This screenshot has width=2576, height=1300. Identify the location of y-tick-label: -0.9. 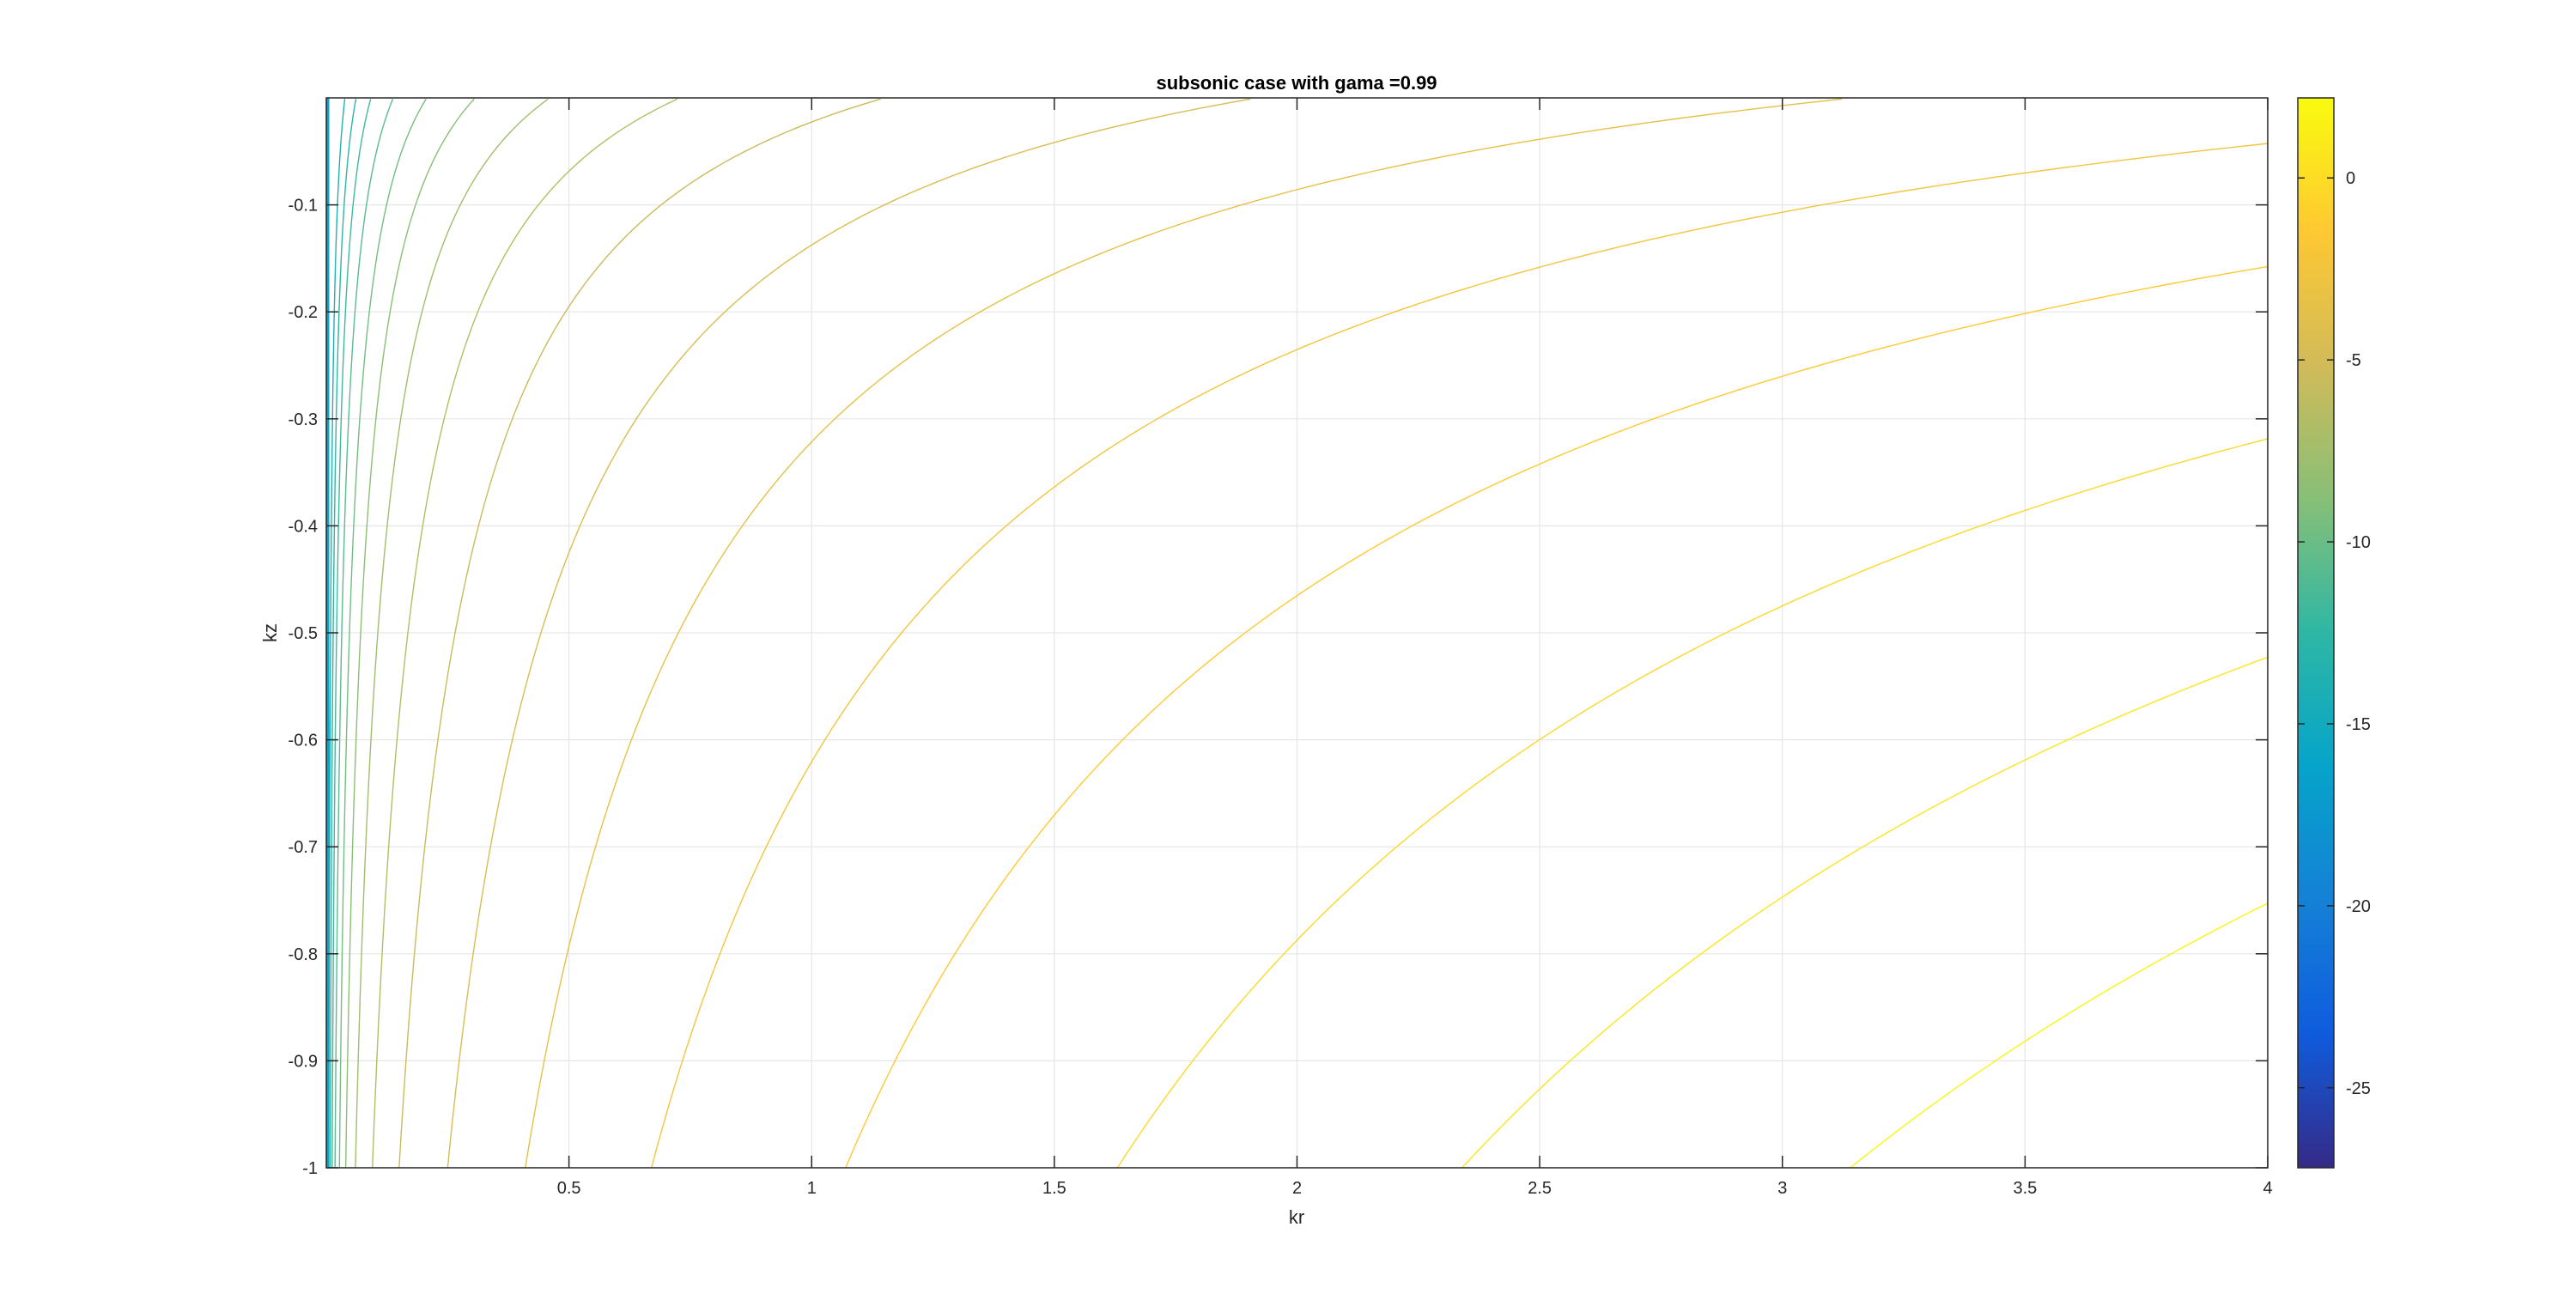
(303, 1061).